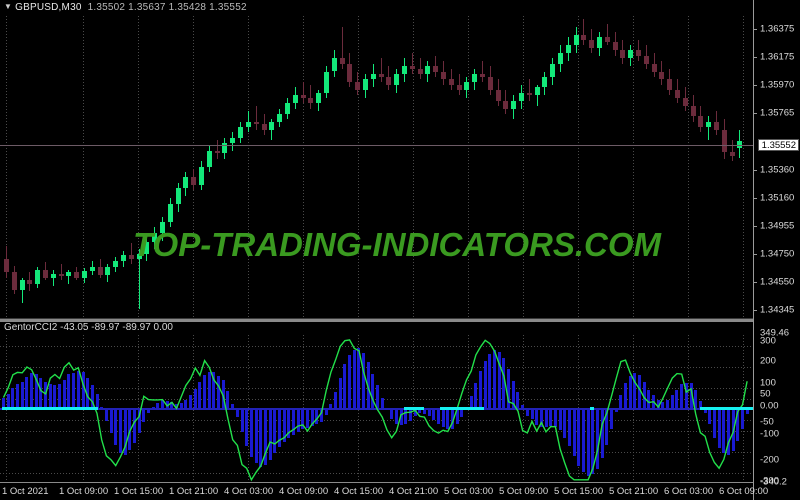 This screenshot has width=800, height=500. What do you see at coordinates (770, 434) in the screenshot?
I see `indicator-scale-label: -100` at bounding box center [770, 434].